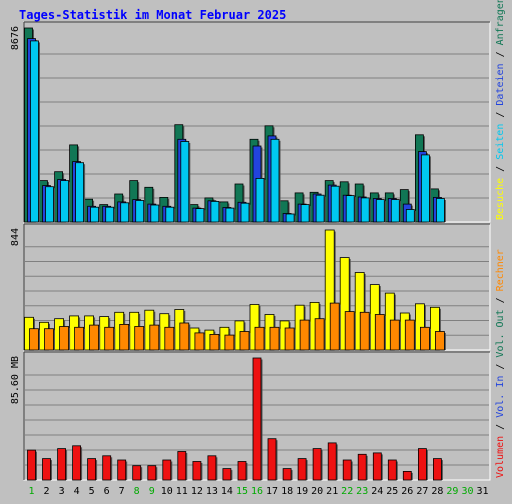 This screenshot has height=504, width=512. I want to click on x-axis-label-day-1: 1, so click(31, 491).